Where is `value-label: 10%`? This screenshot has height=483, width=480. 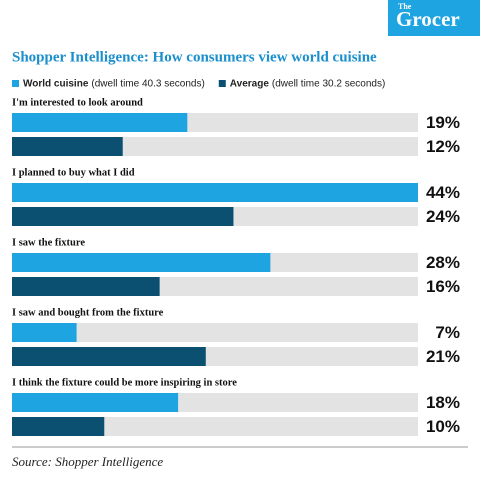
value-label: 10% is located at coordinates (443, 426).